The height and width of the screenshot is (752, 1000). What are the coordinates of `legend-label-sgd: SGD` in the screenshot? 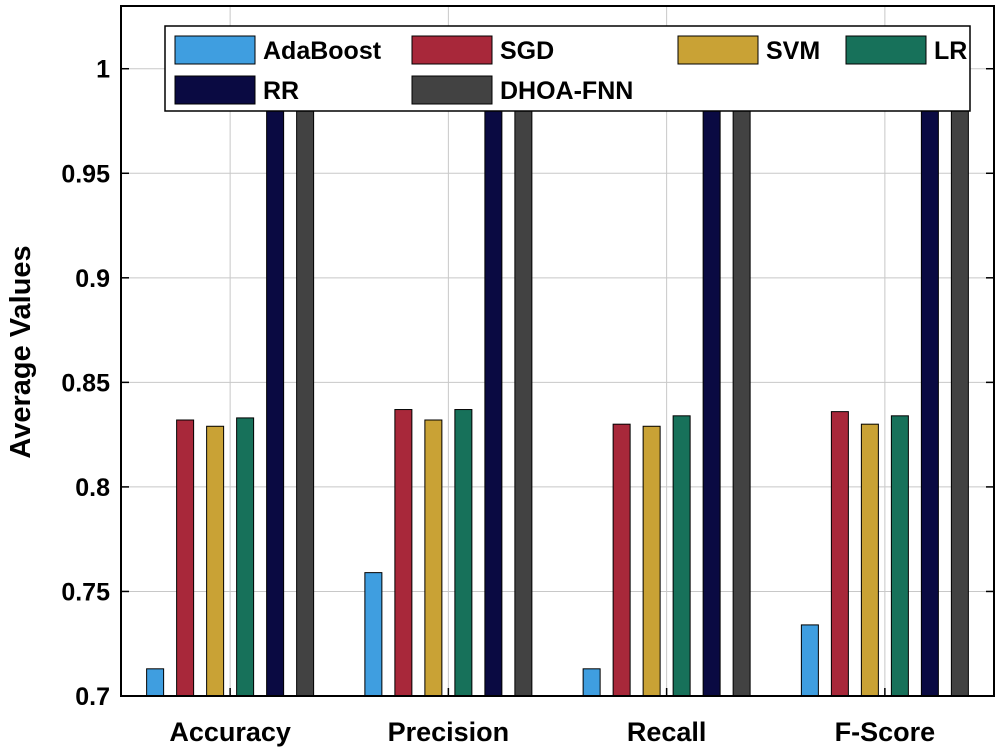 It's located at (527, 51).